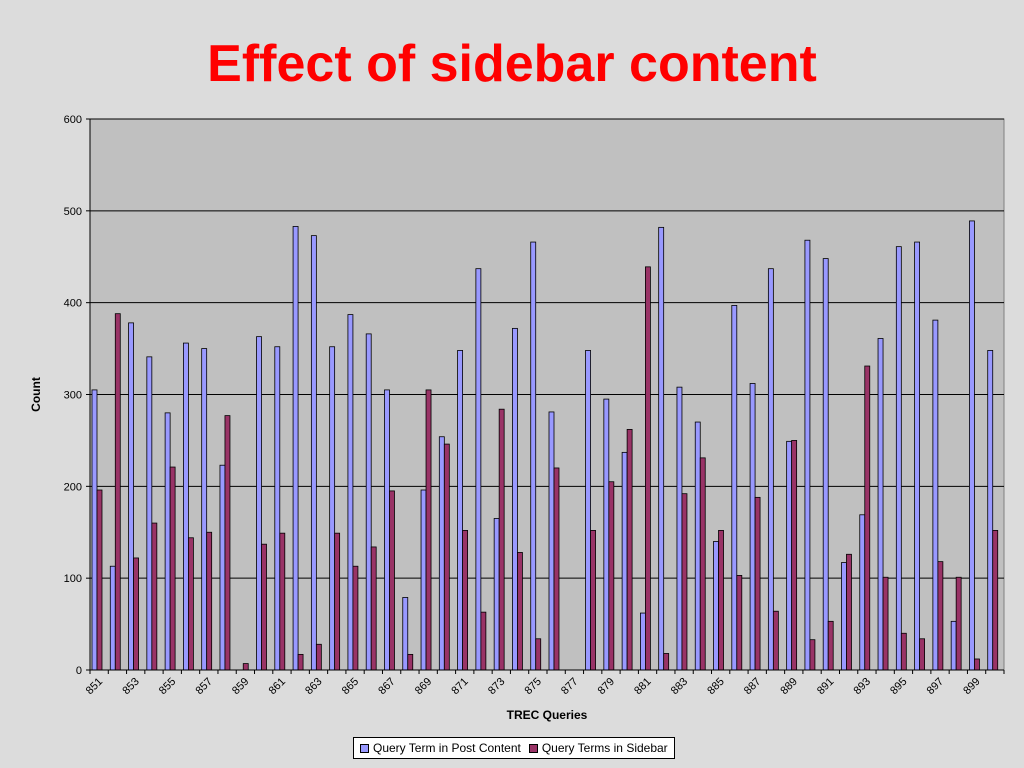  I want to click on x-tick-label: 893, so click(862, 686).